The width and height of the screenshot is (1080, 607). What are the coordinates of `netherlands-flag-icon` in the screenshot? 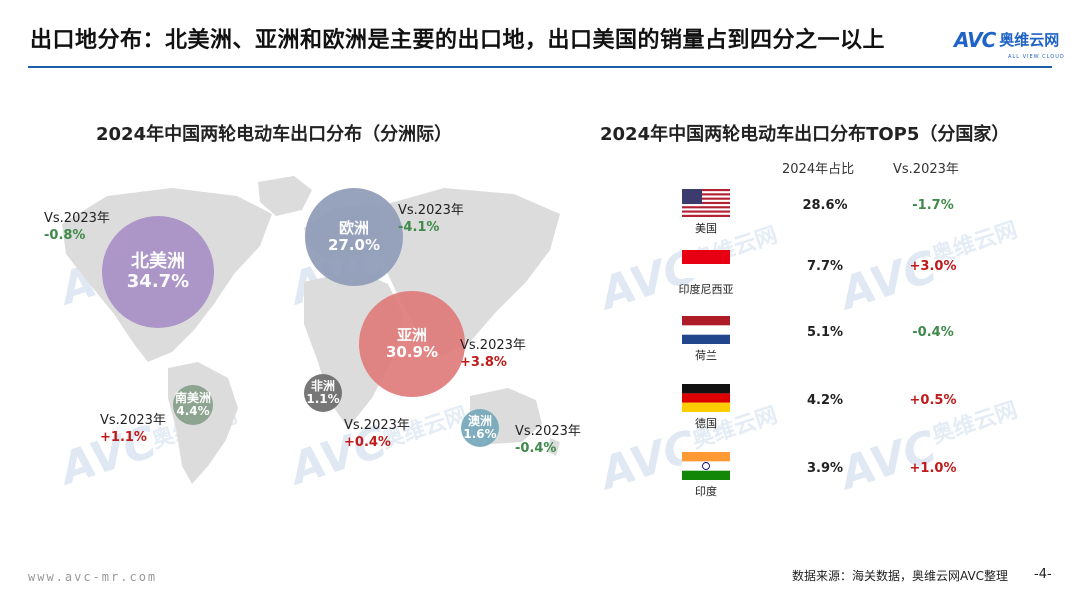 It's located at (706, 330).